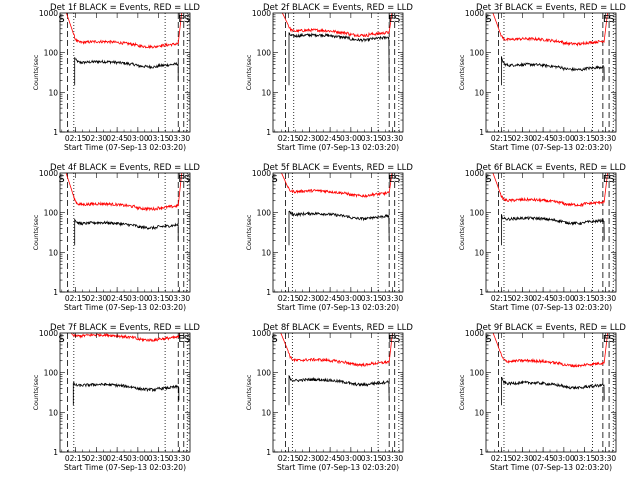 Image resolution: width=640 pixels, height=480 pixels. What do you see at coordinates (125, 8) in the screenshot?
I see `panel-title: Det 1f BLACK = Events, RED = LLD` at bounding box center [125, 8].